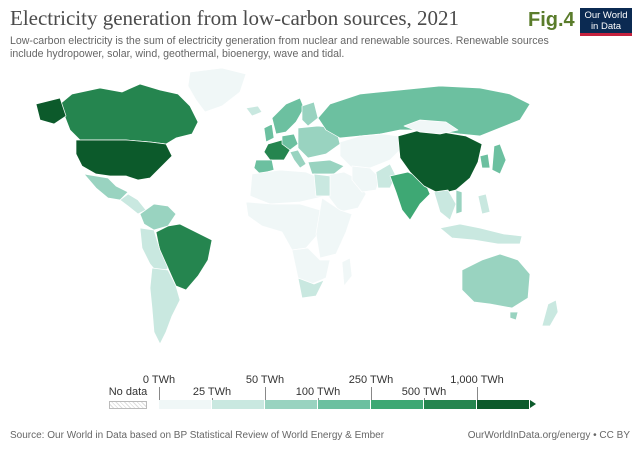  What do you see at coordinates (269, 133) in the screenshot?
I see `region-united-kingdom` at bounding box center [269, 133].